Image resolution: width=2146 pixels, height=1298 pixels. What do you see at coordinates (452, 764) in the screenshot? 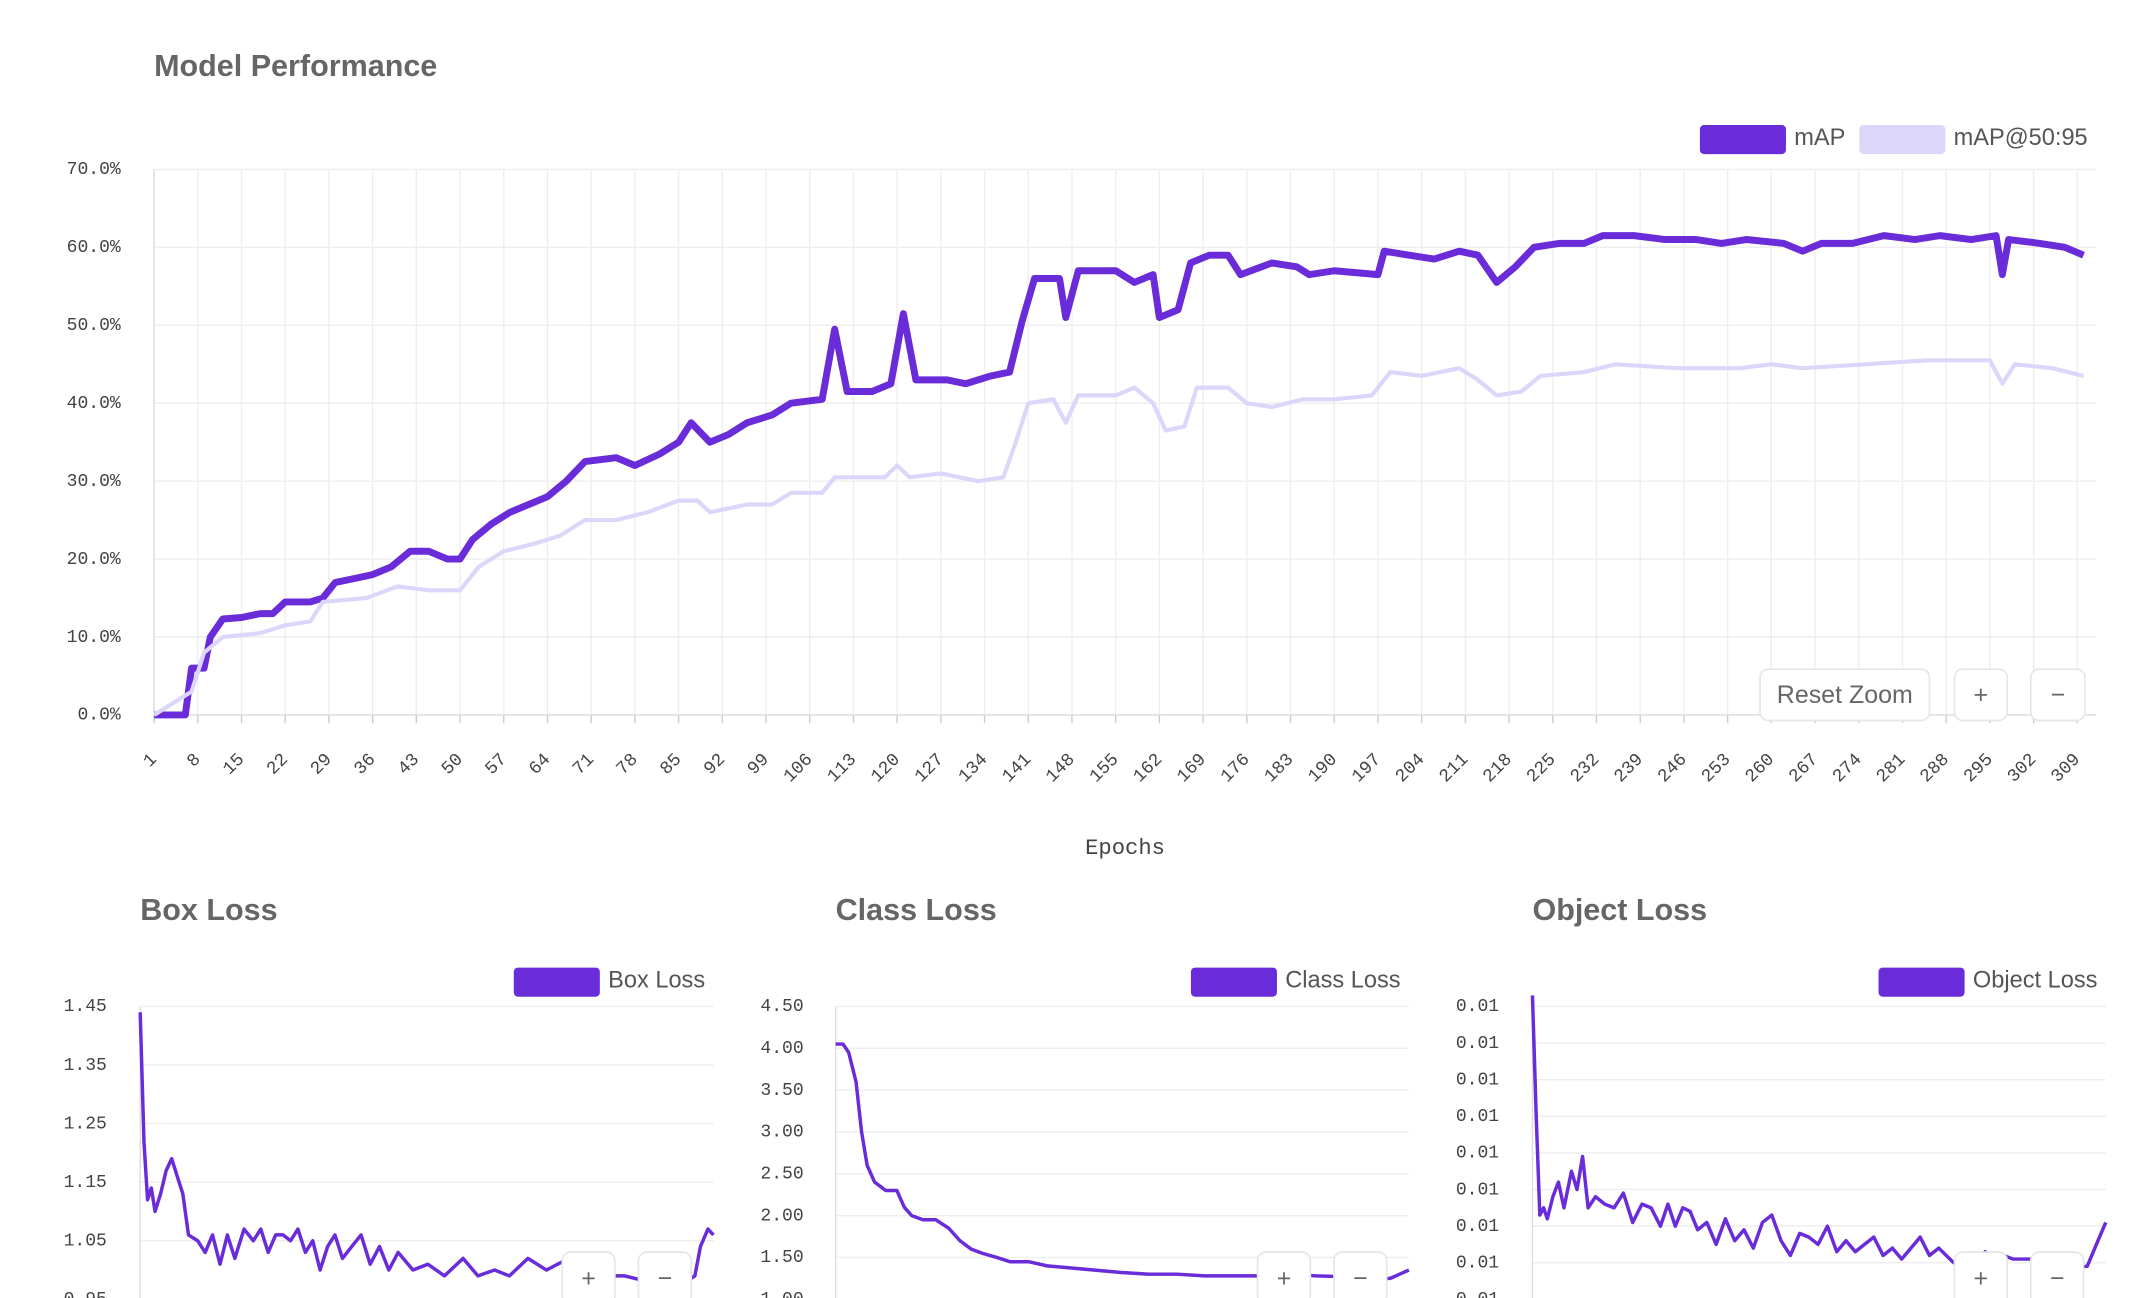
I see `x-tick-label: 50` at bounding box center [452, 764].